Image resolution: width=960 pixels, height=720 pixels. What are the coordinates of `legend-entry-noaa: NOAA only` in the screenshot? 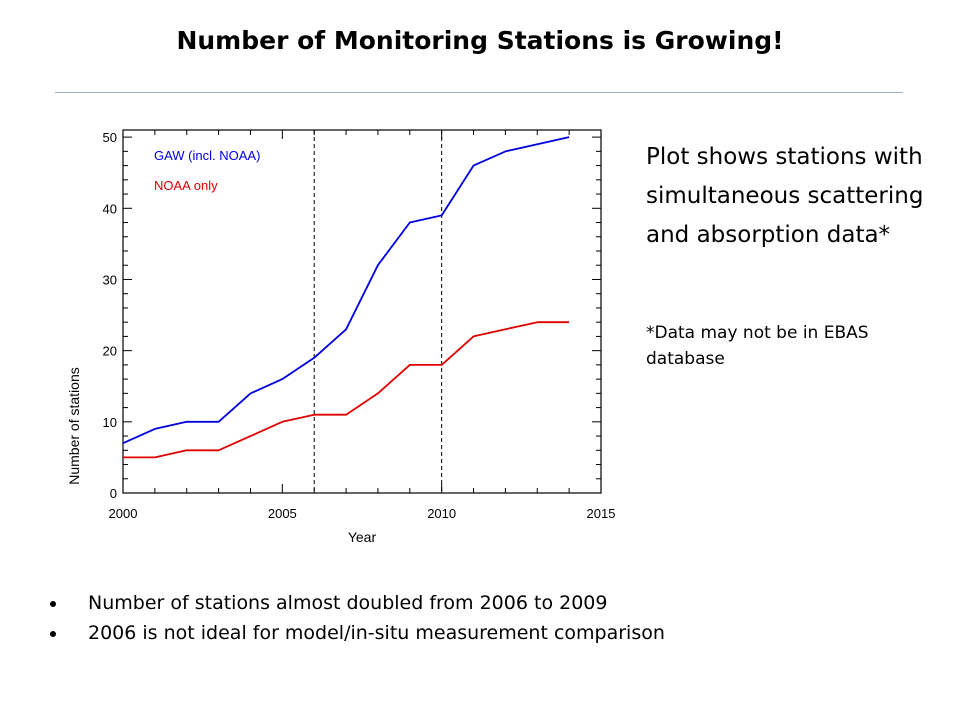 It's located at (186, 185).